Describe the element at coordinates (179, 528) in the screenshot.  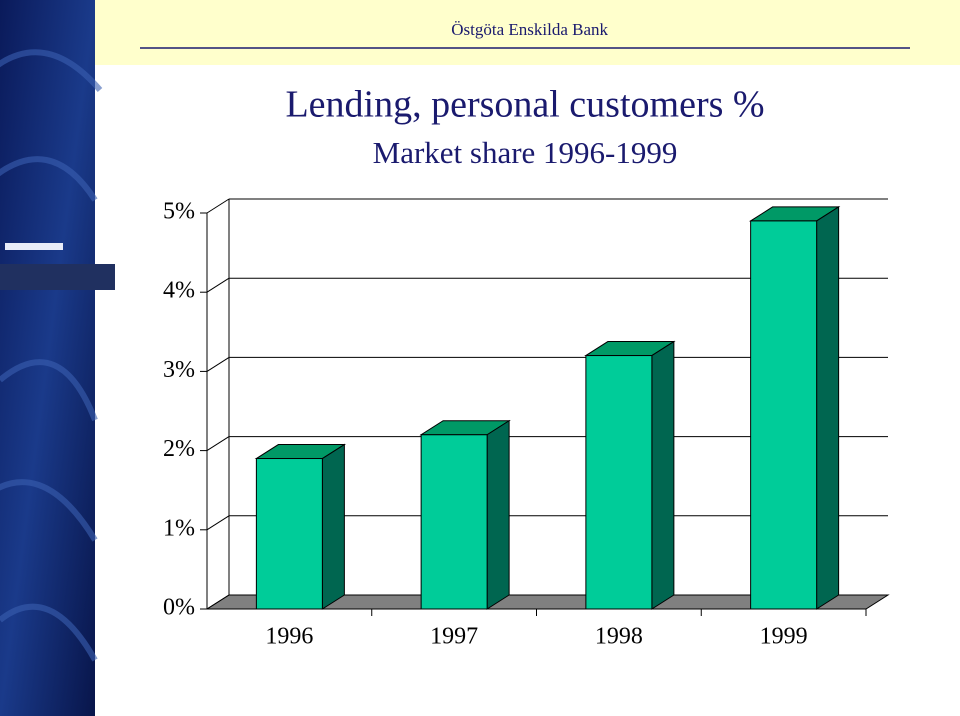
I see `y-tick-label: 1%` at that location.